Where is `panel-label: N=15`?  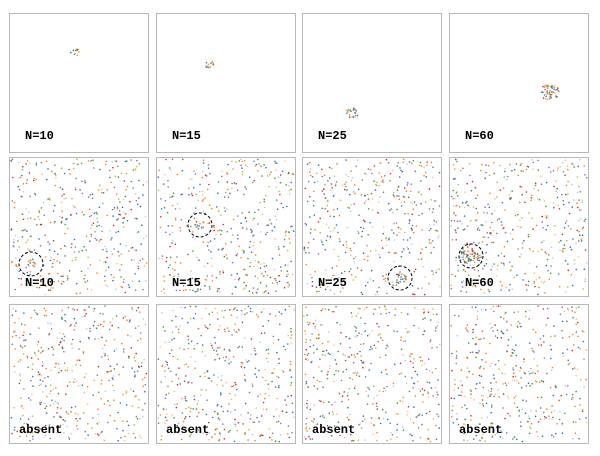
panel-label: N=15 is located at coordinates (186, 283).